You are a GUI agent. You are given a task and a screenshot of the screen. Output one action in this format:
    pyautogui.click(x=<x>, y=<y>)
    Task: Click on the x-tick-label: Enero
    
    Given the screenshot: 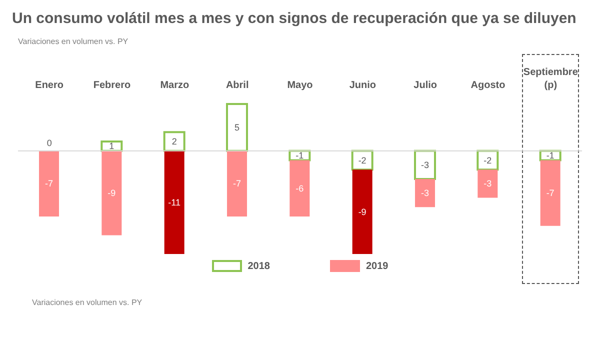 What is the action you would take?
    pyautogui.click(x=49, y=85)
    